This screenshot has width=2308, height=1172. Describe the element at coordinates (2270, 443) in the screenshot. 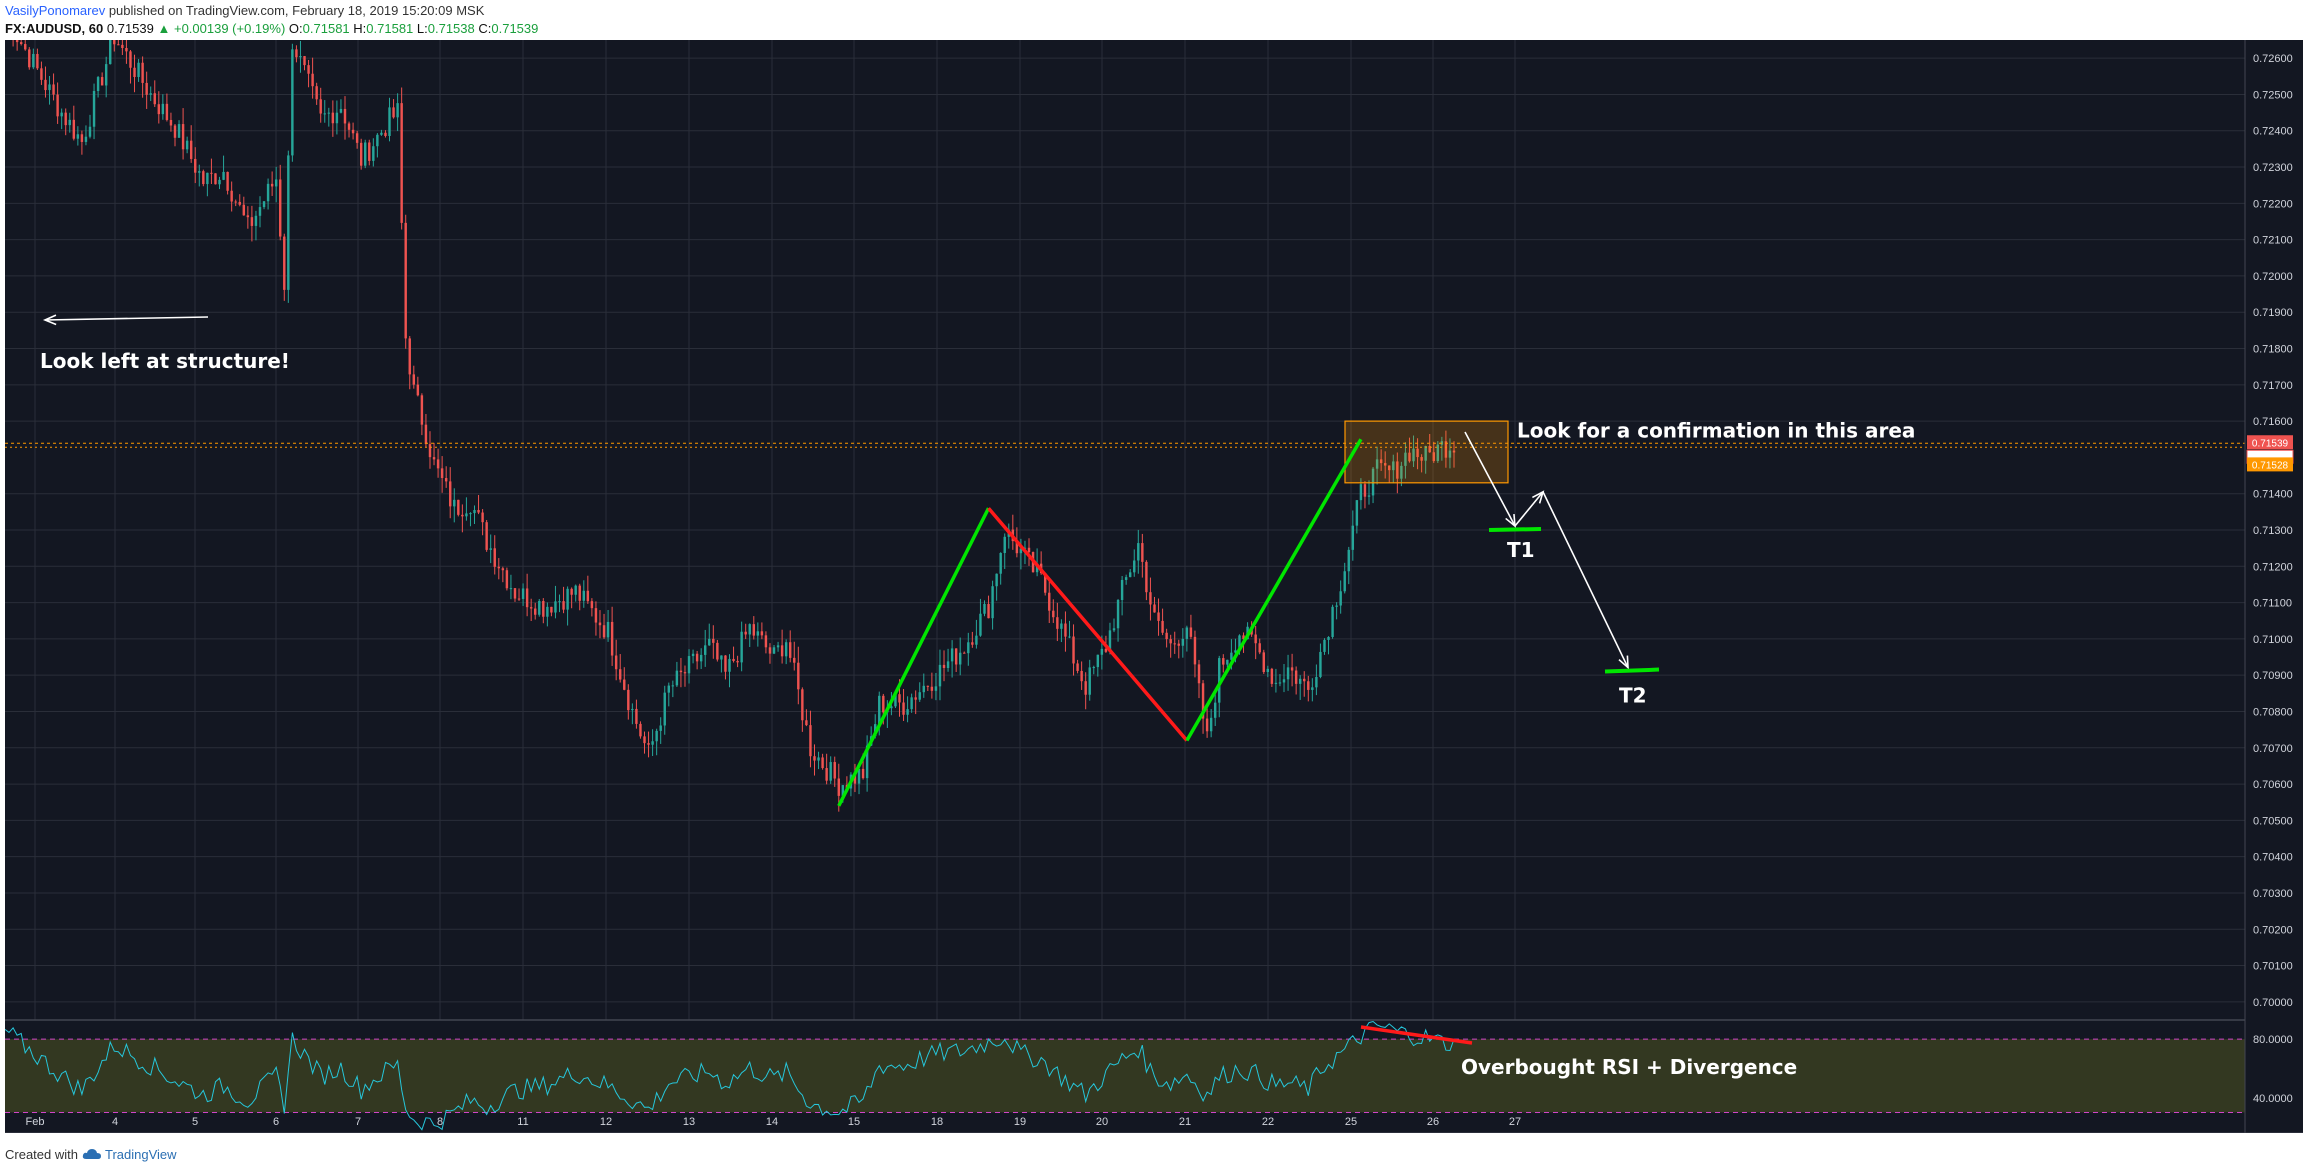

I see `last-price-badge-text: 0.71539` at that location.